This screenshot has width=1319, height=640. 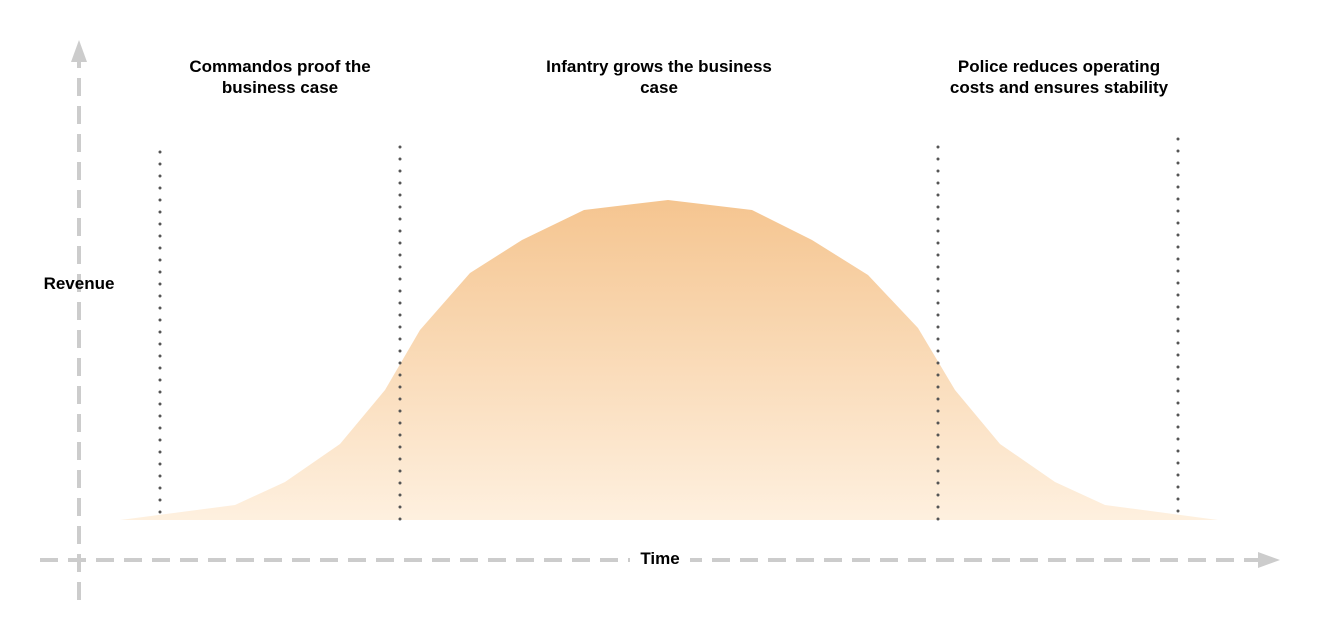 I want to click on y-axis-label: Revenue, so click(x=79, y=283).